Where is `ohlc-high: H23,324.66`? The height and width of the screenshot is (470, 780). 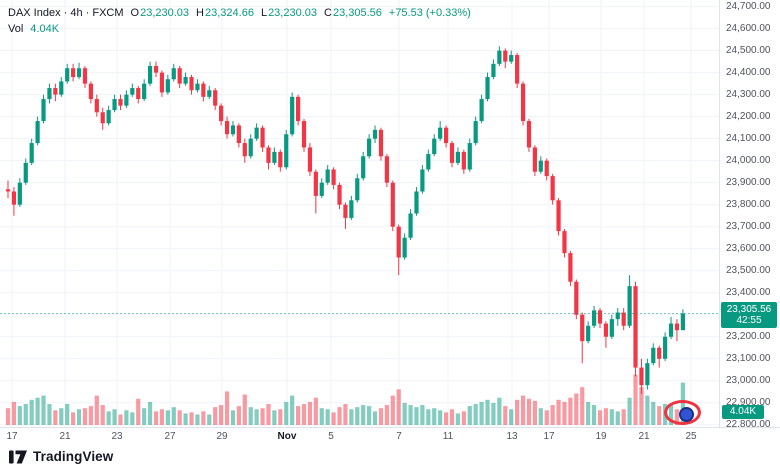
ohlc-high: H23,324.66 is located at coordinates (225, 13).